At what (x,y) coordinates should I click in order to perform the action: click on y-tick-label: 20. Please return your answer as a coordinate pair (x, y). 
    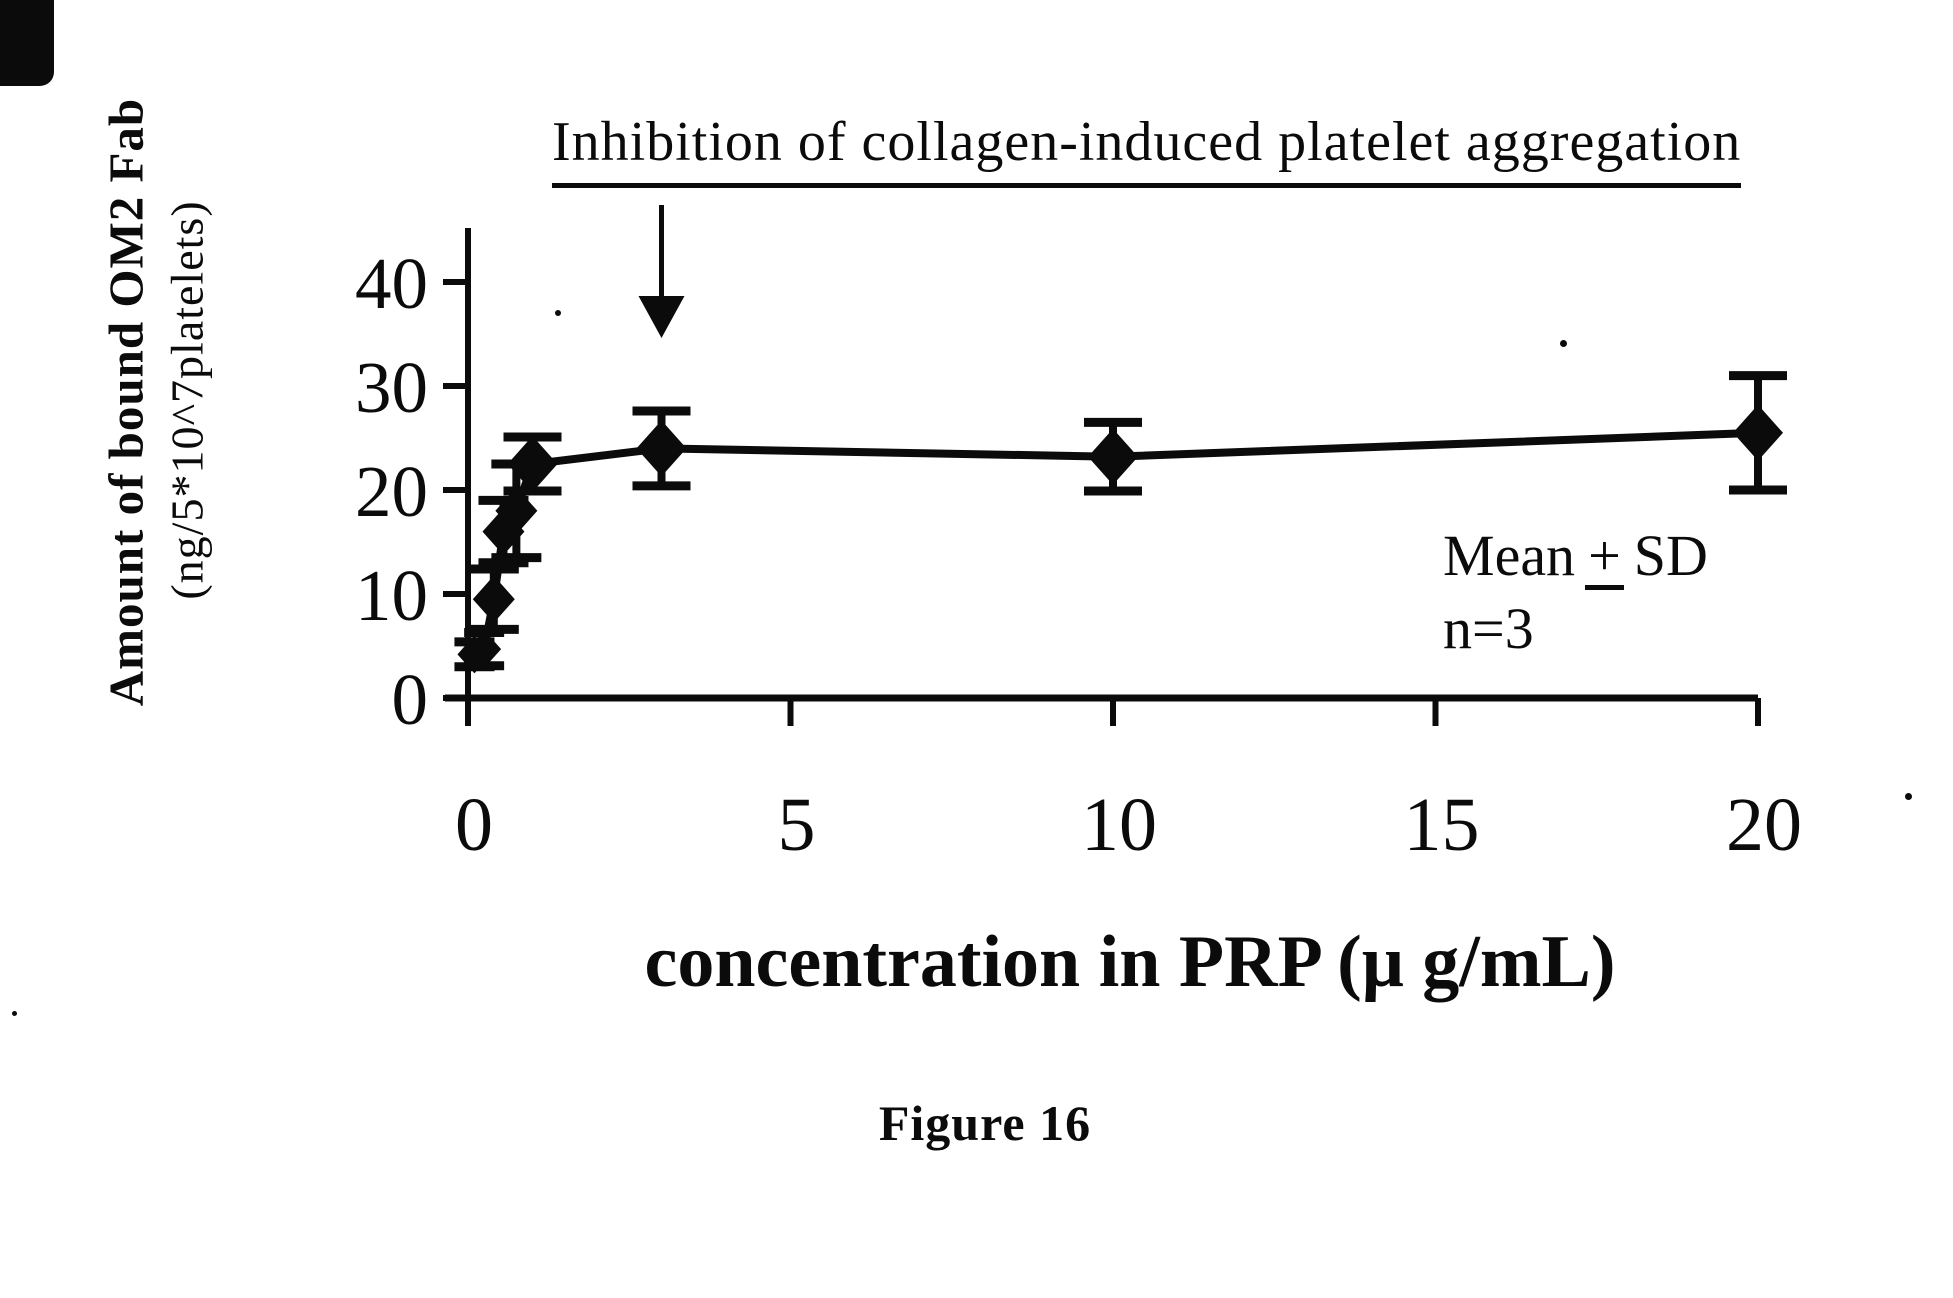
    Looking at the image, I should click on (391, 491).